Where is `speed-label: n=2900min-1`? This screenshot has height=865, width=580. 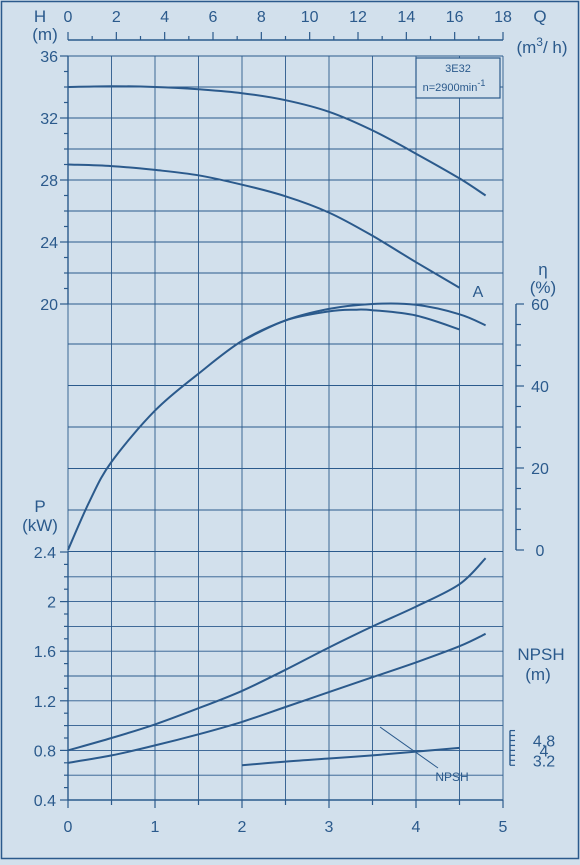
speed-label: n=2900min-1 is located at coordinates (454, 86).